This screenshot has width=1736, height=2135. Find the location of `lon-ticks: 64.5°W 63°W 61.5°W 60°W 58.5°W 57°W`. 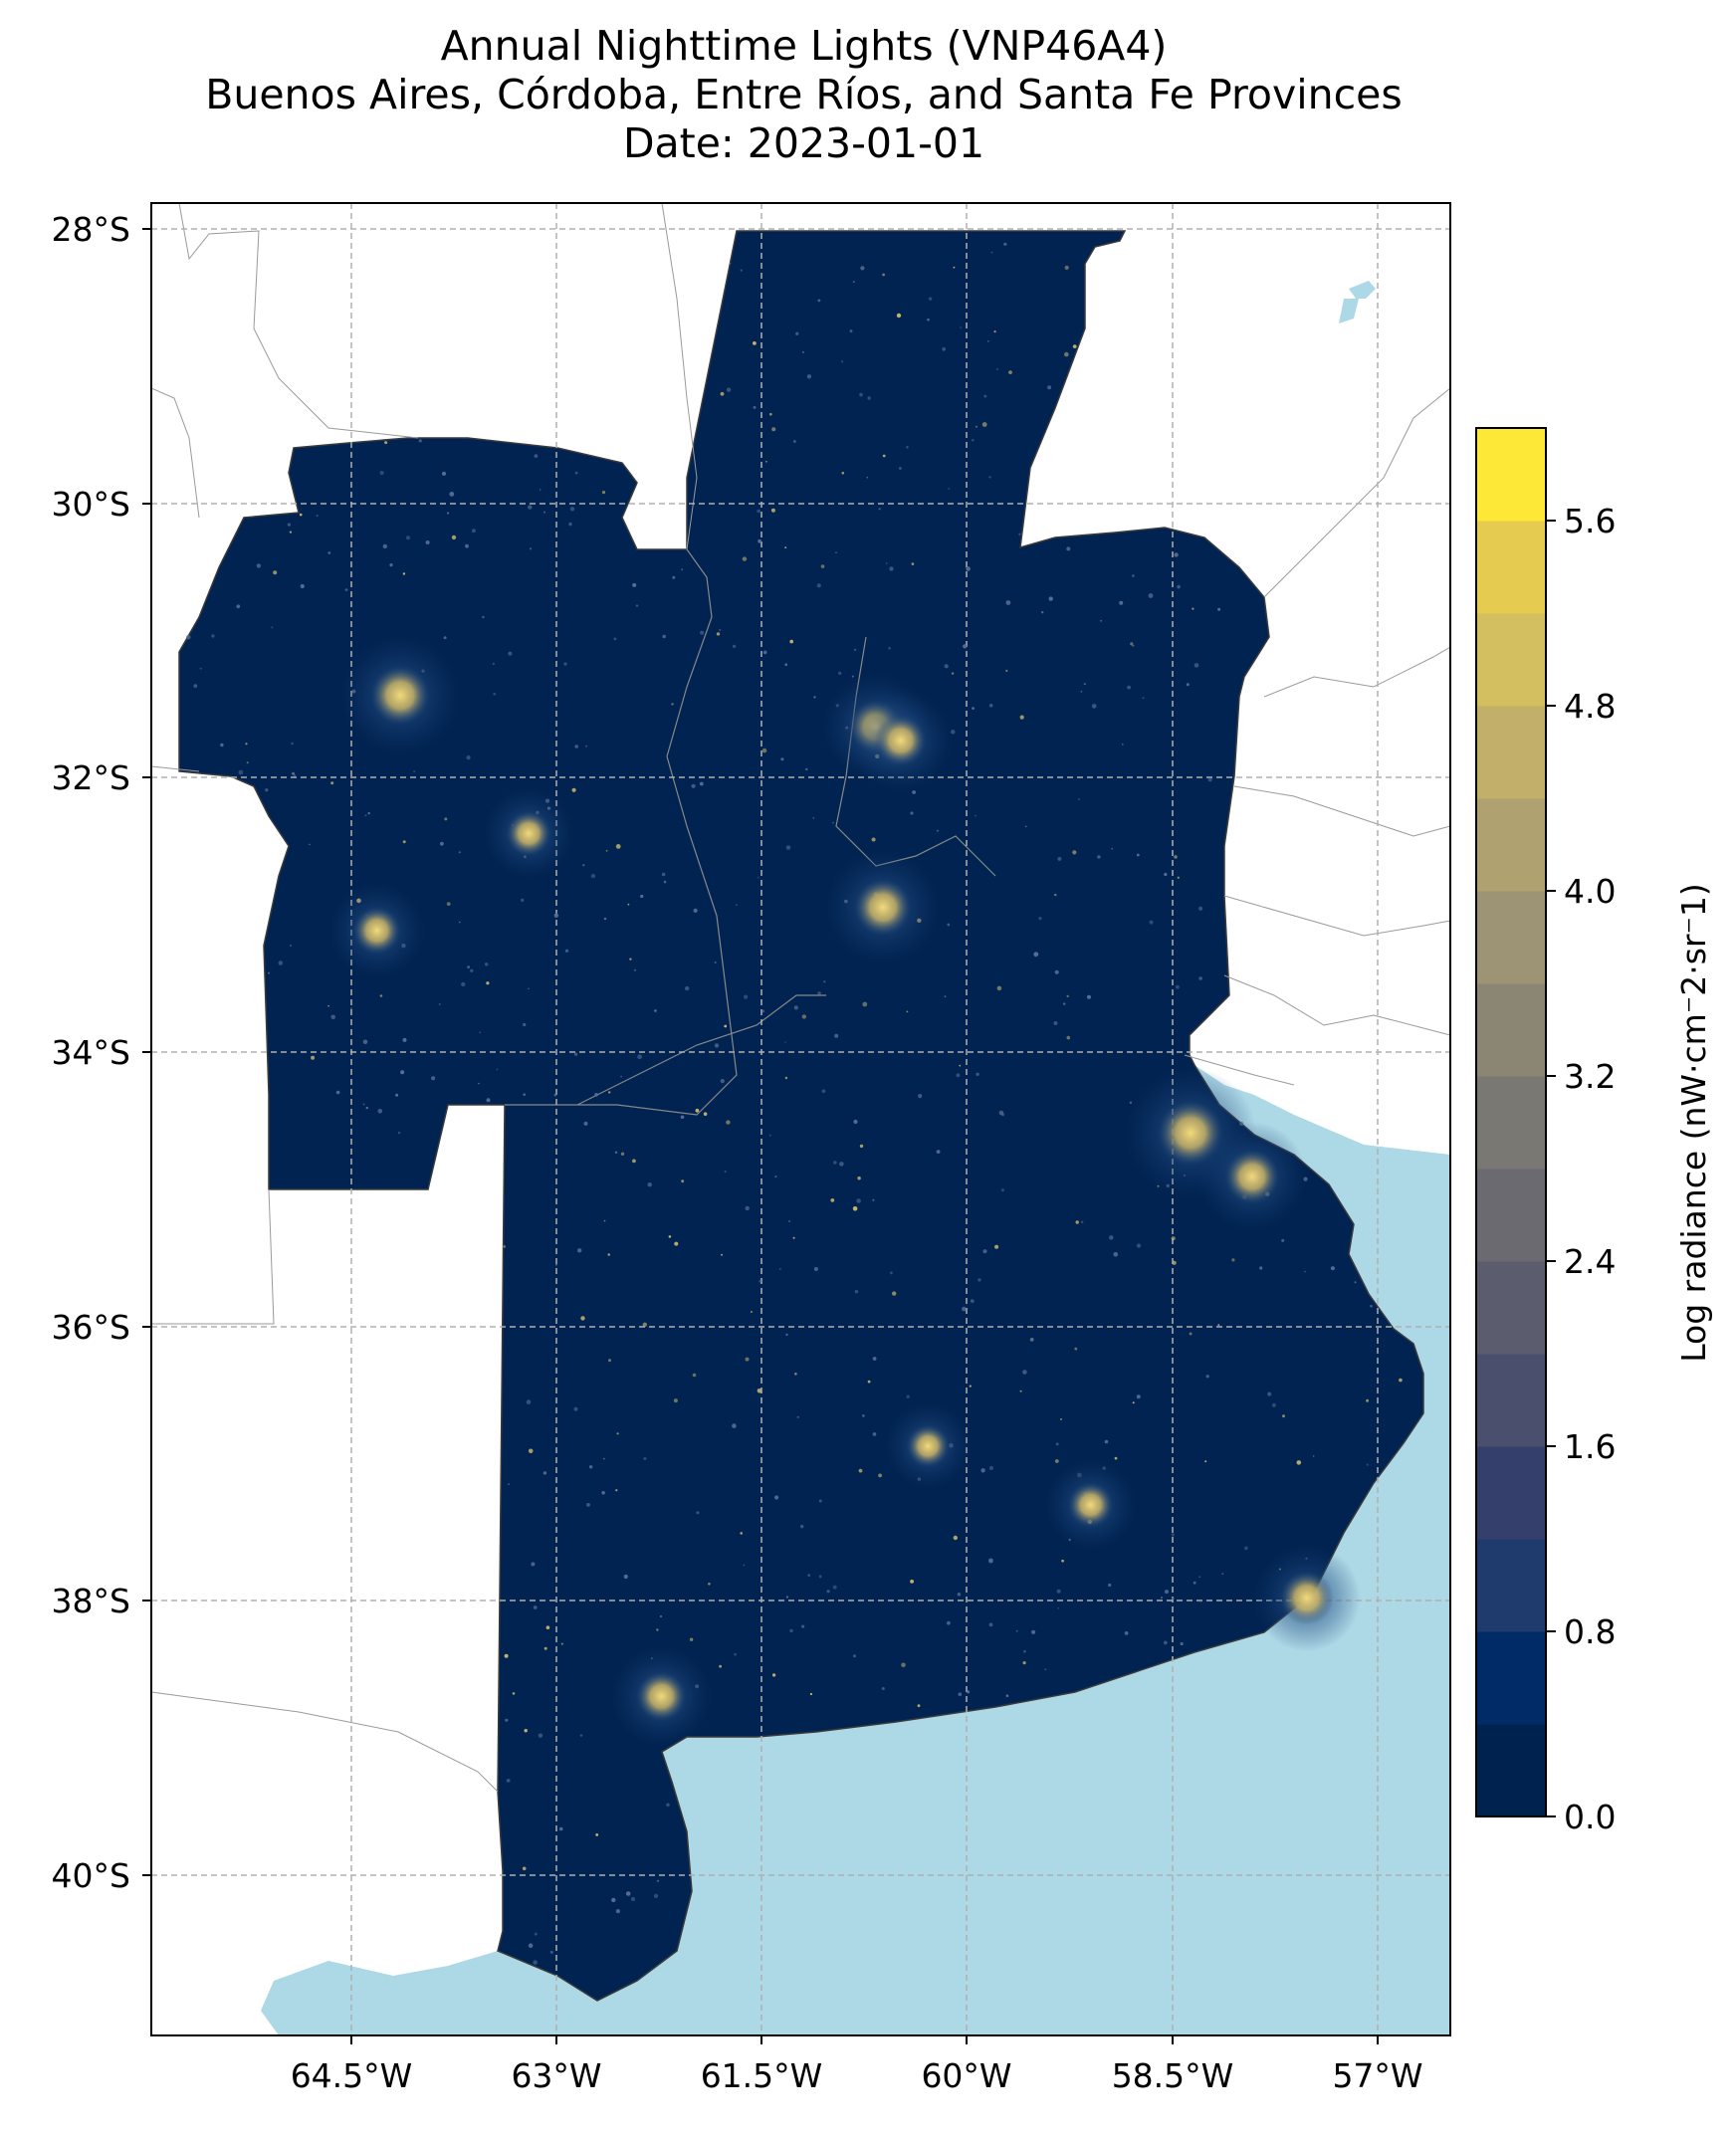

lon-ticks: 64.5°W 63°W 61.5°W 60°W 58.5°W 57°W is located at coordinates (857, 2065).